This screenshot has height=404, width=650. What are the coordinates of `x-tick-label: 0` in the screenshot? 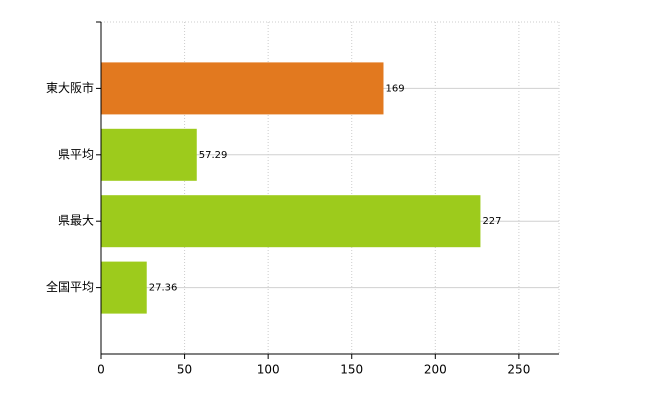 It's located at (101, 370).